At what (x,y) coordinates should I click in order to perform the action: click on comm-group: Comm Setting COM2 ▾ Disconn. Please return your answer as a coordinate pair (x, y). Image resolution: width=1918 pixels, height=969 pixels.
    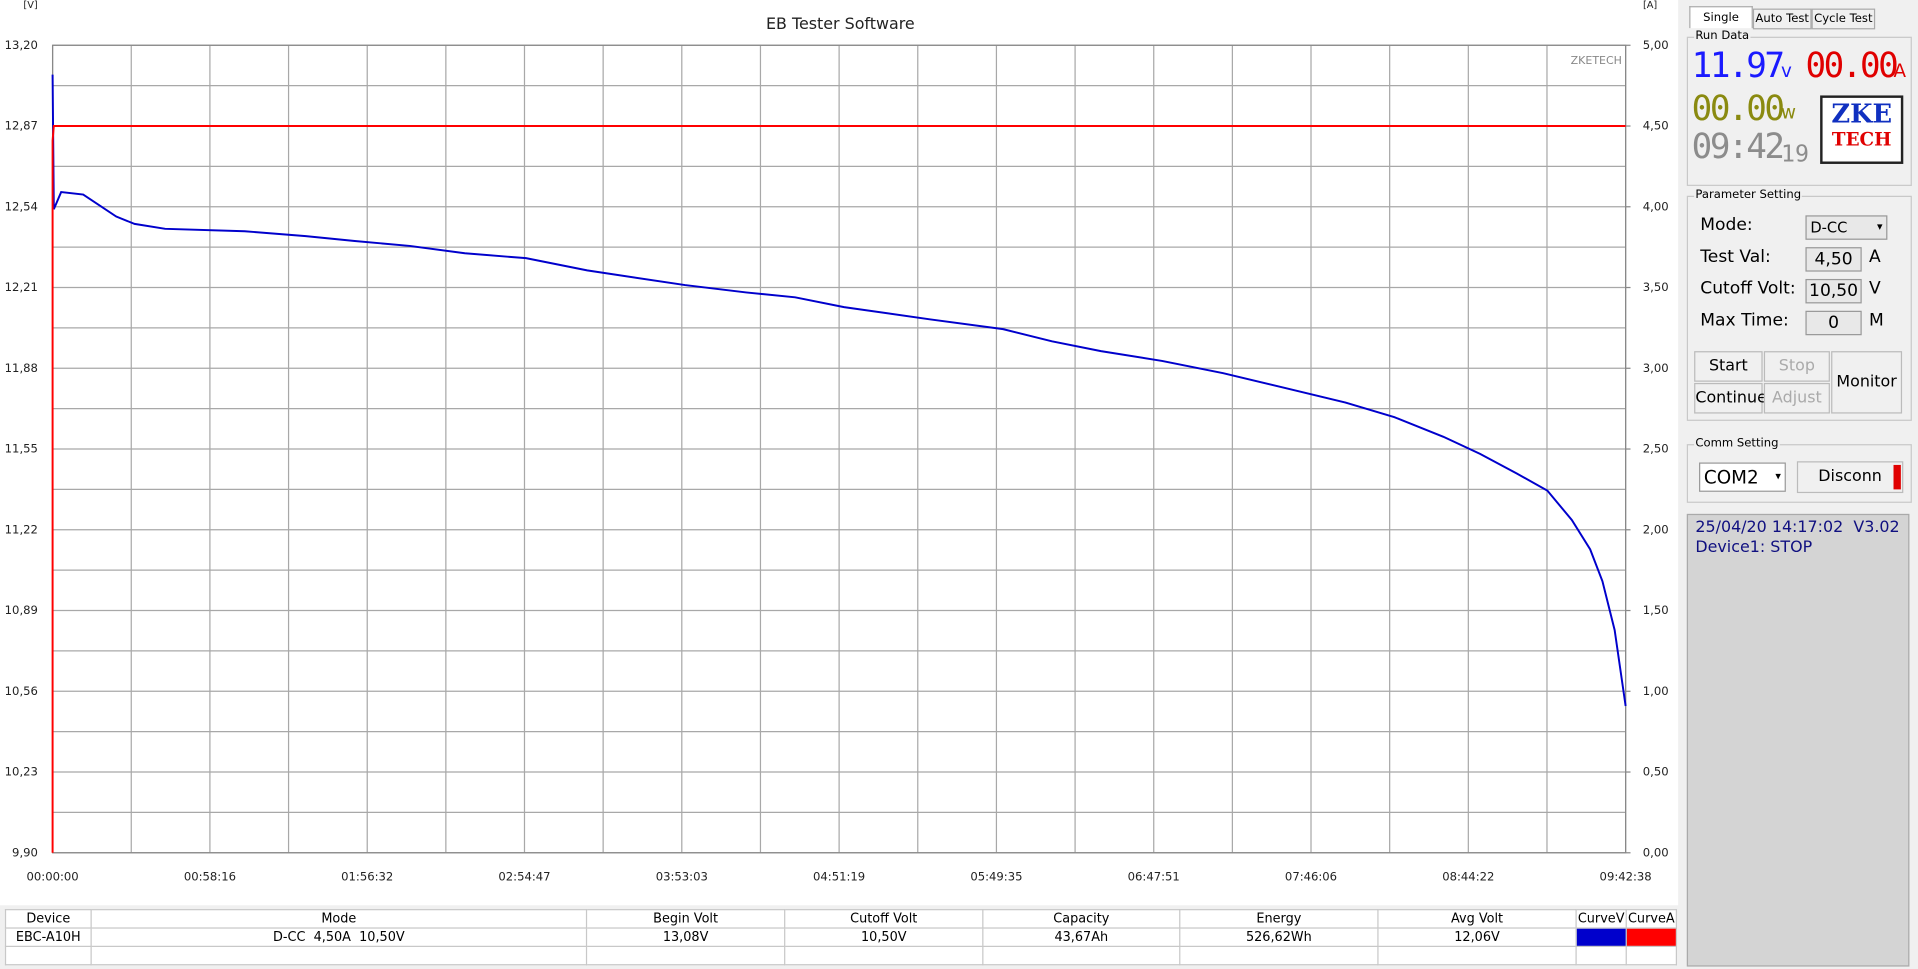
    Looking at the image, I should click on (1799, 469).